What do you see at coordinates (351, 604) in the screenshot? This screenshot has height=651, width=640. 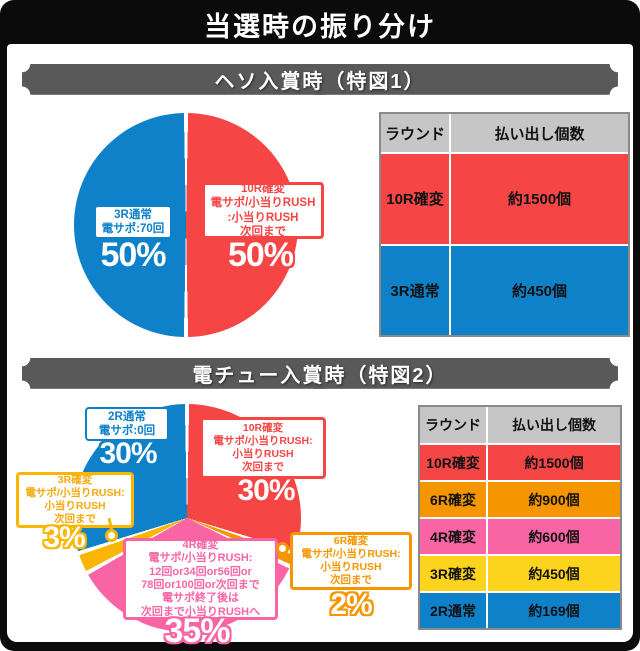 I see `dentyu-pie-pct-6r-kakuhen: 2%` at bounding box center [351, 604].